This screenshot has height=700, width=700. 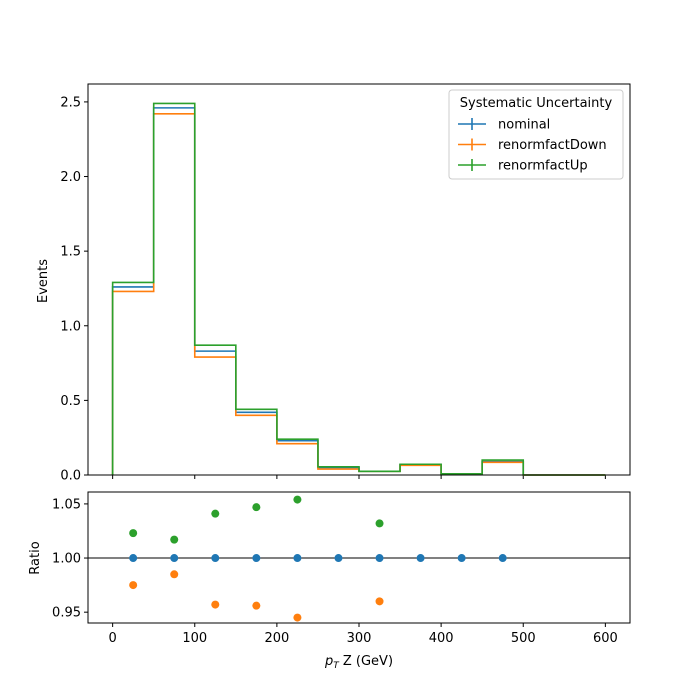 I want to click on main-y-tick-label: 0.0, so click(x=70, y=476).